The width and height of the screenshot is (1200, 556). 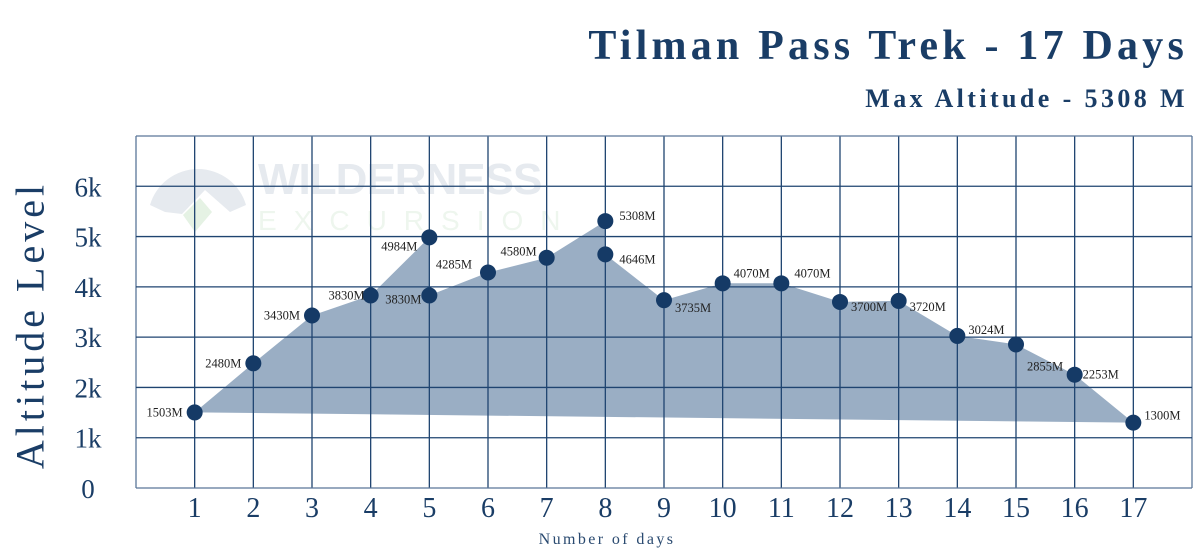 I want to click on y-tick-label: 3k, so click(x=89, y=338).